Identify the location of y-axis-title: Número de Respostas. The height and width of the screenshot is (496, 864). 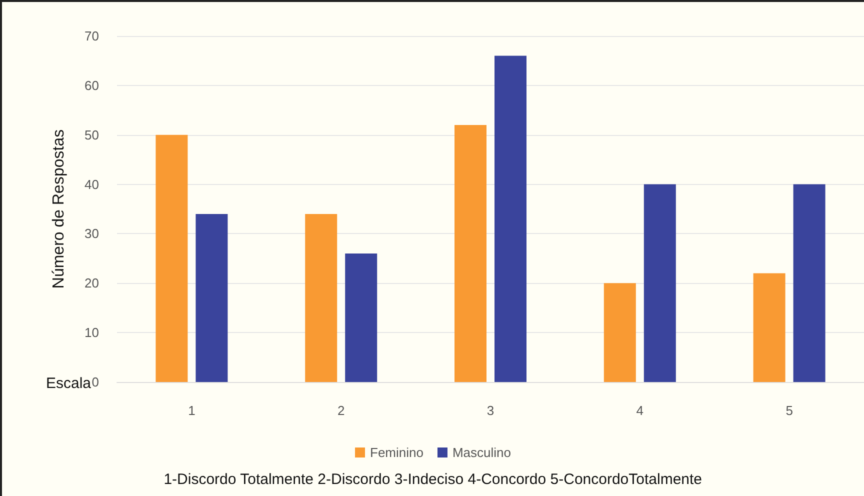
(59, 209).